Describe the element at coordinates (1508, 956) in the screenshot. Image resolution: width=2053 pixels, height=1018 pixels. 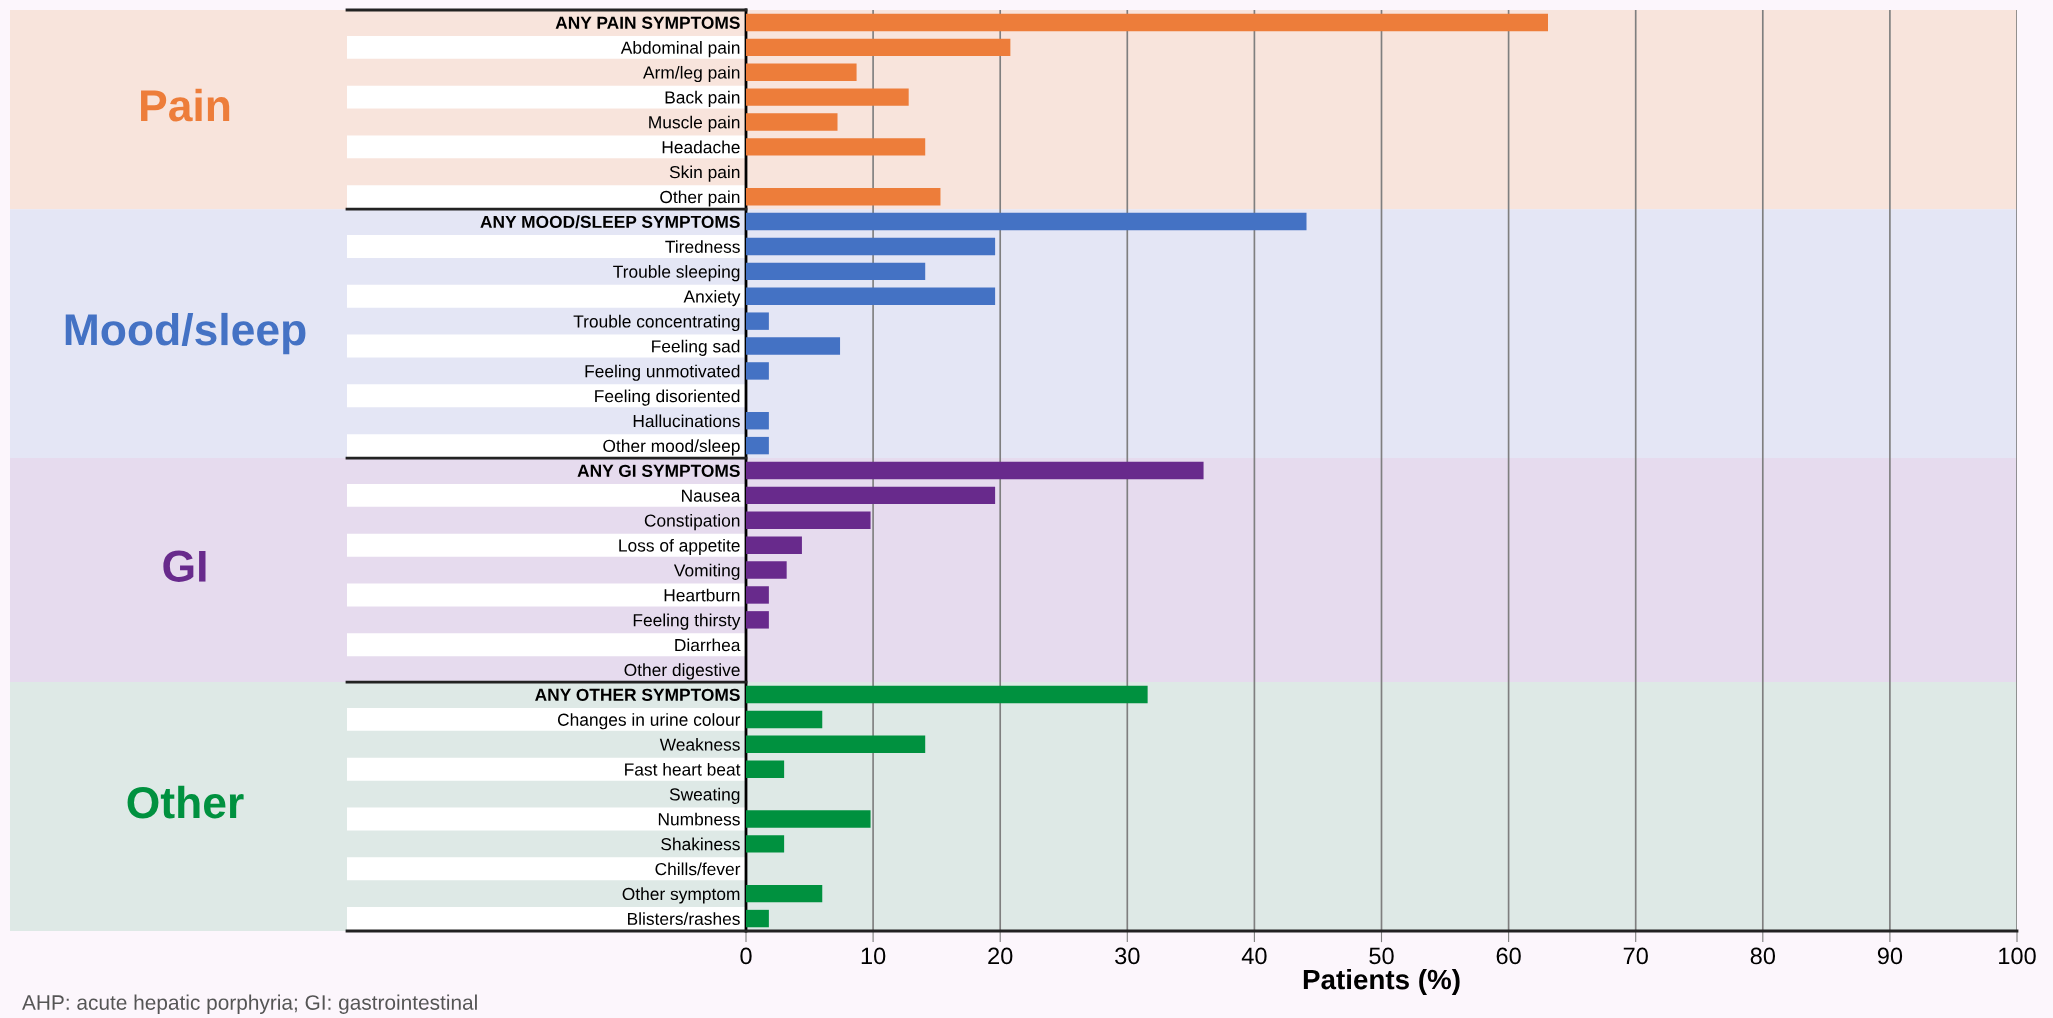
I see `x-tick-label: 60` at that location.